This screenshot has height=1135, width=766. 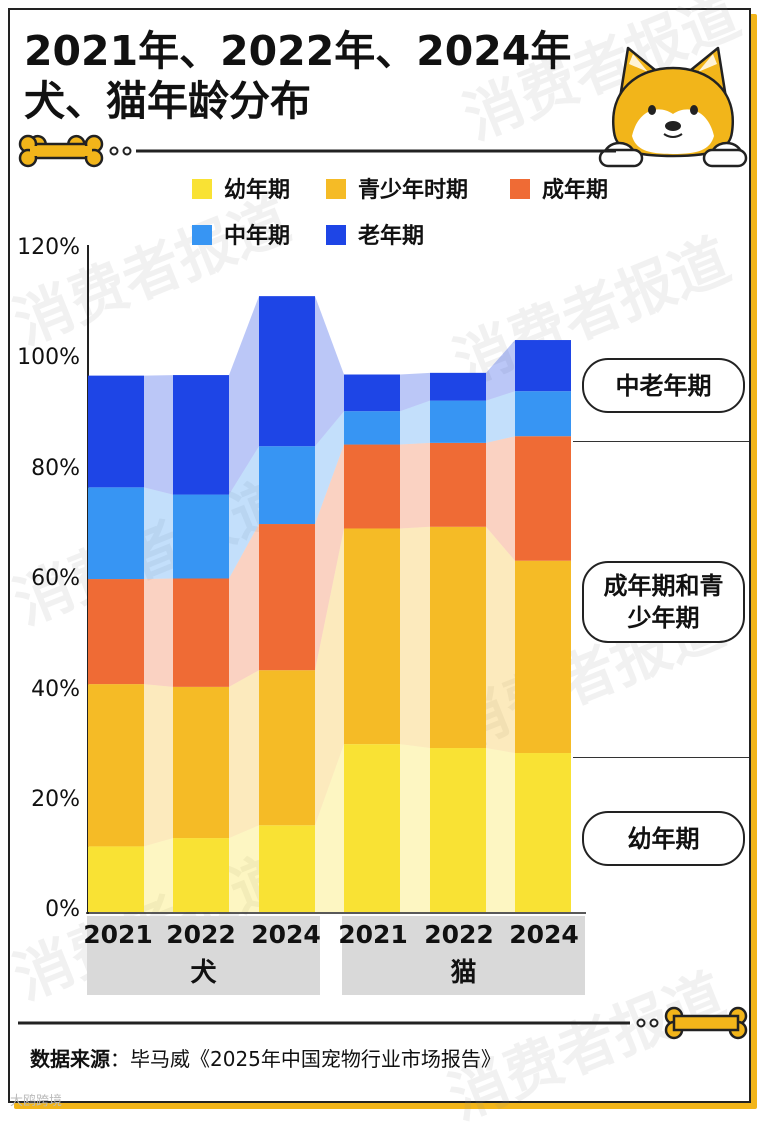 What do you see at coordinates (70, 1059) in the screenshot?
I see `source-label: 数据来源` at bounding box center [70, 1059].